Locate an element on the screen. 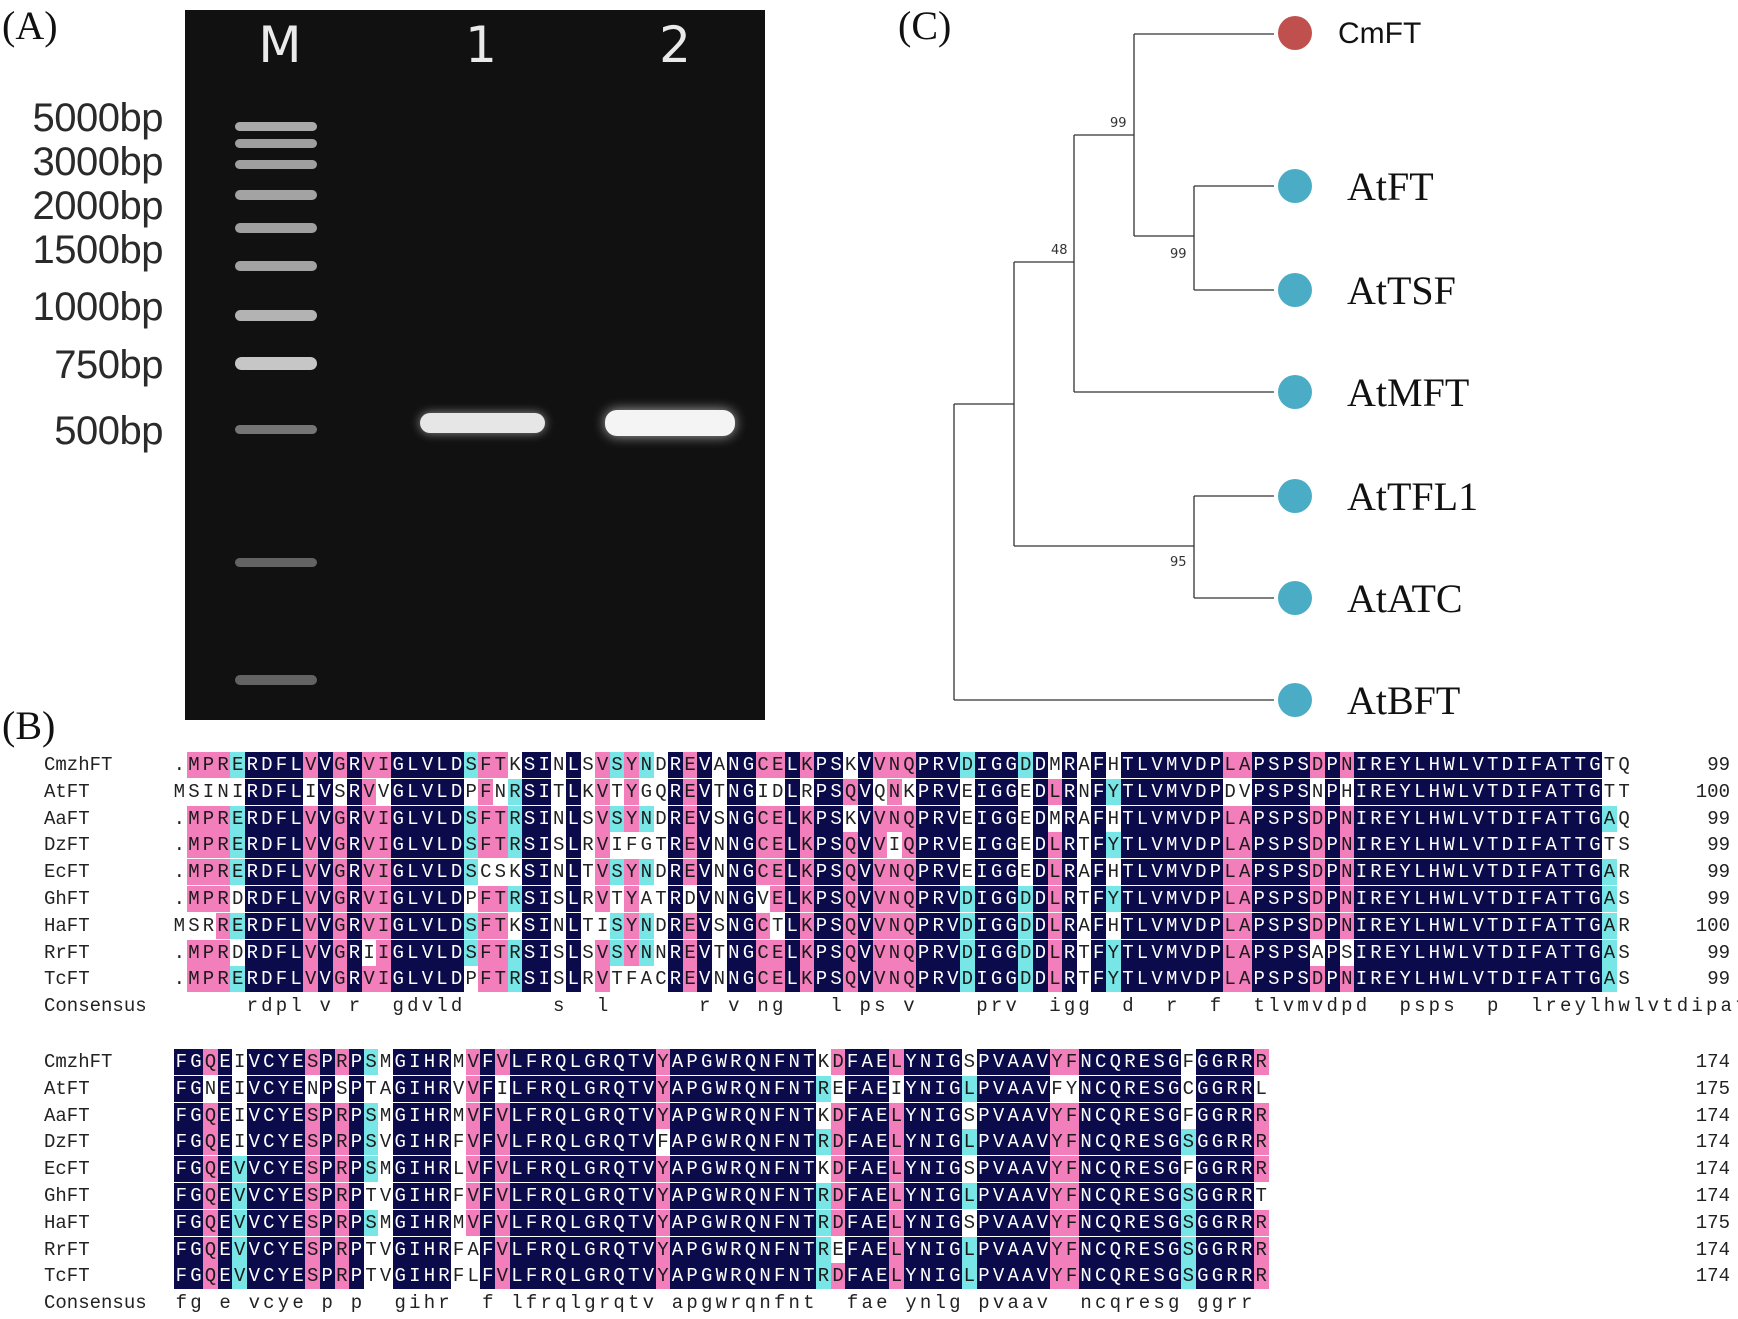 The image size is (1738, 1319). sequence-name: CmzhFT is located at coordinates (78, 765).